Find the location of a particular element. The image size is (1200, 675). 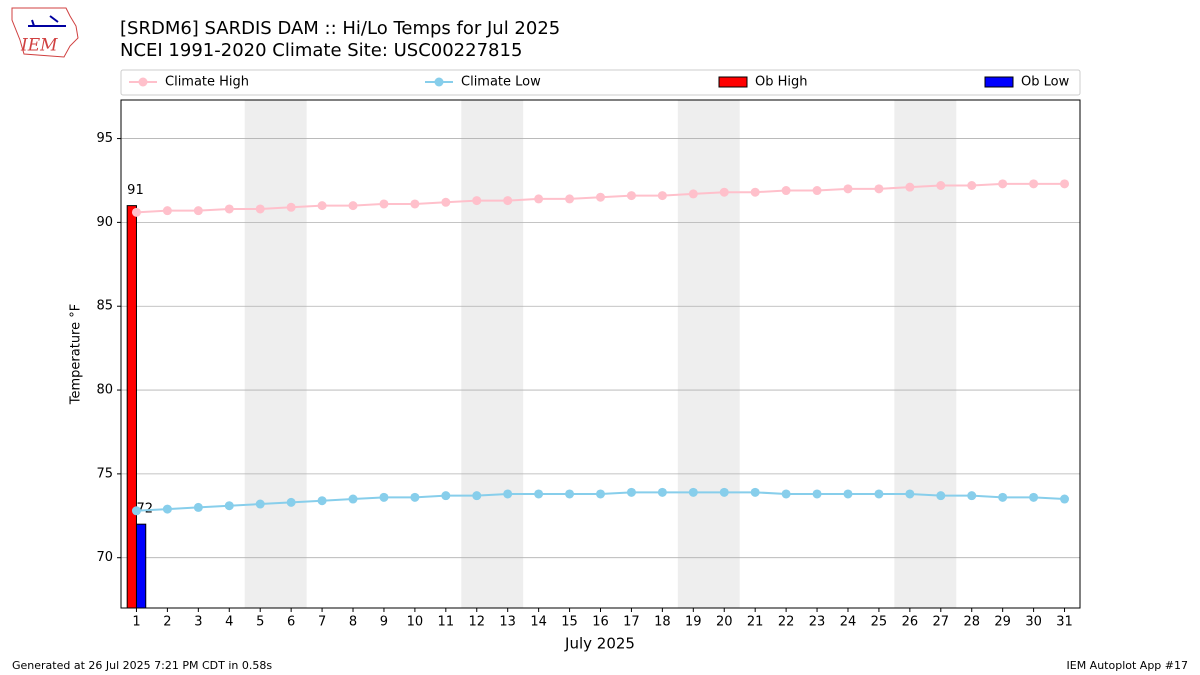

legend-box is located at coordinates (600, 82).